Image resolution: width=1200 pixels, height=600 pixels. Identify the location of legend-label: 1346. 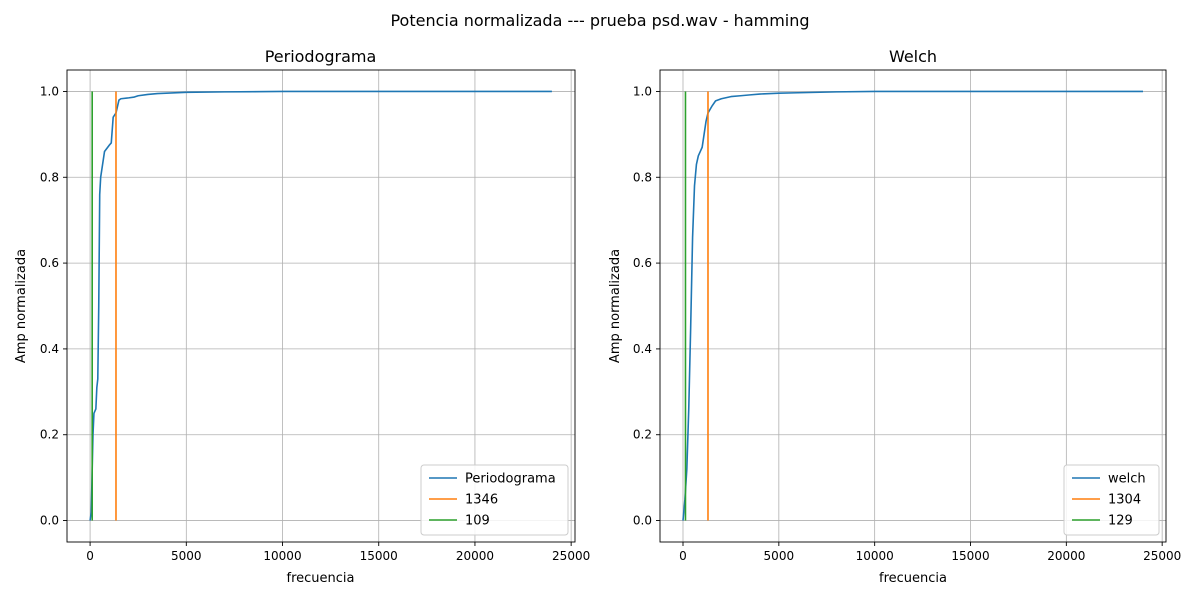
(481, 500).